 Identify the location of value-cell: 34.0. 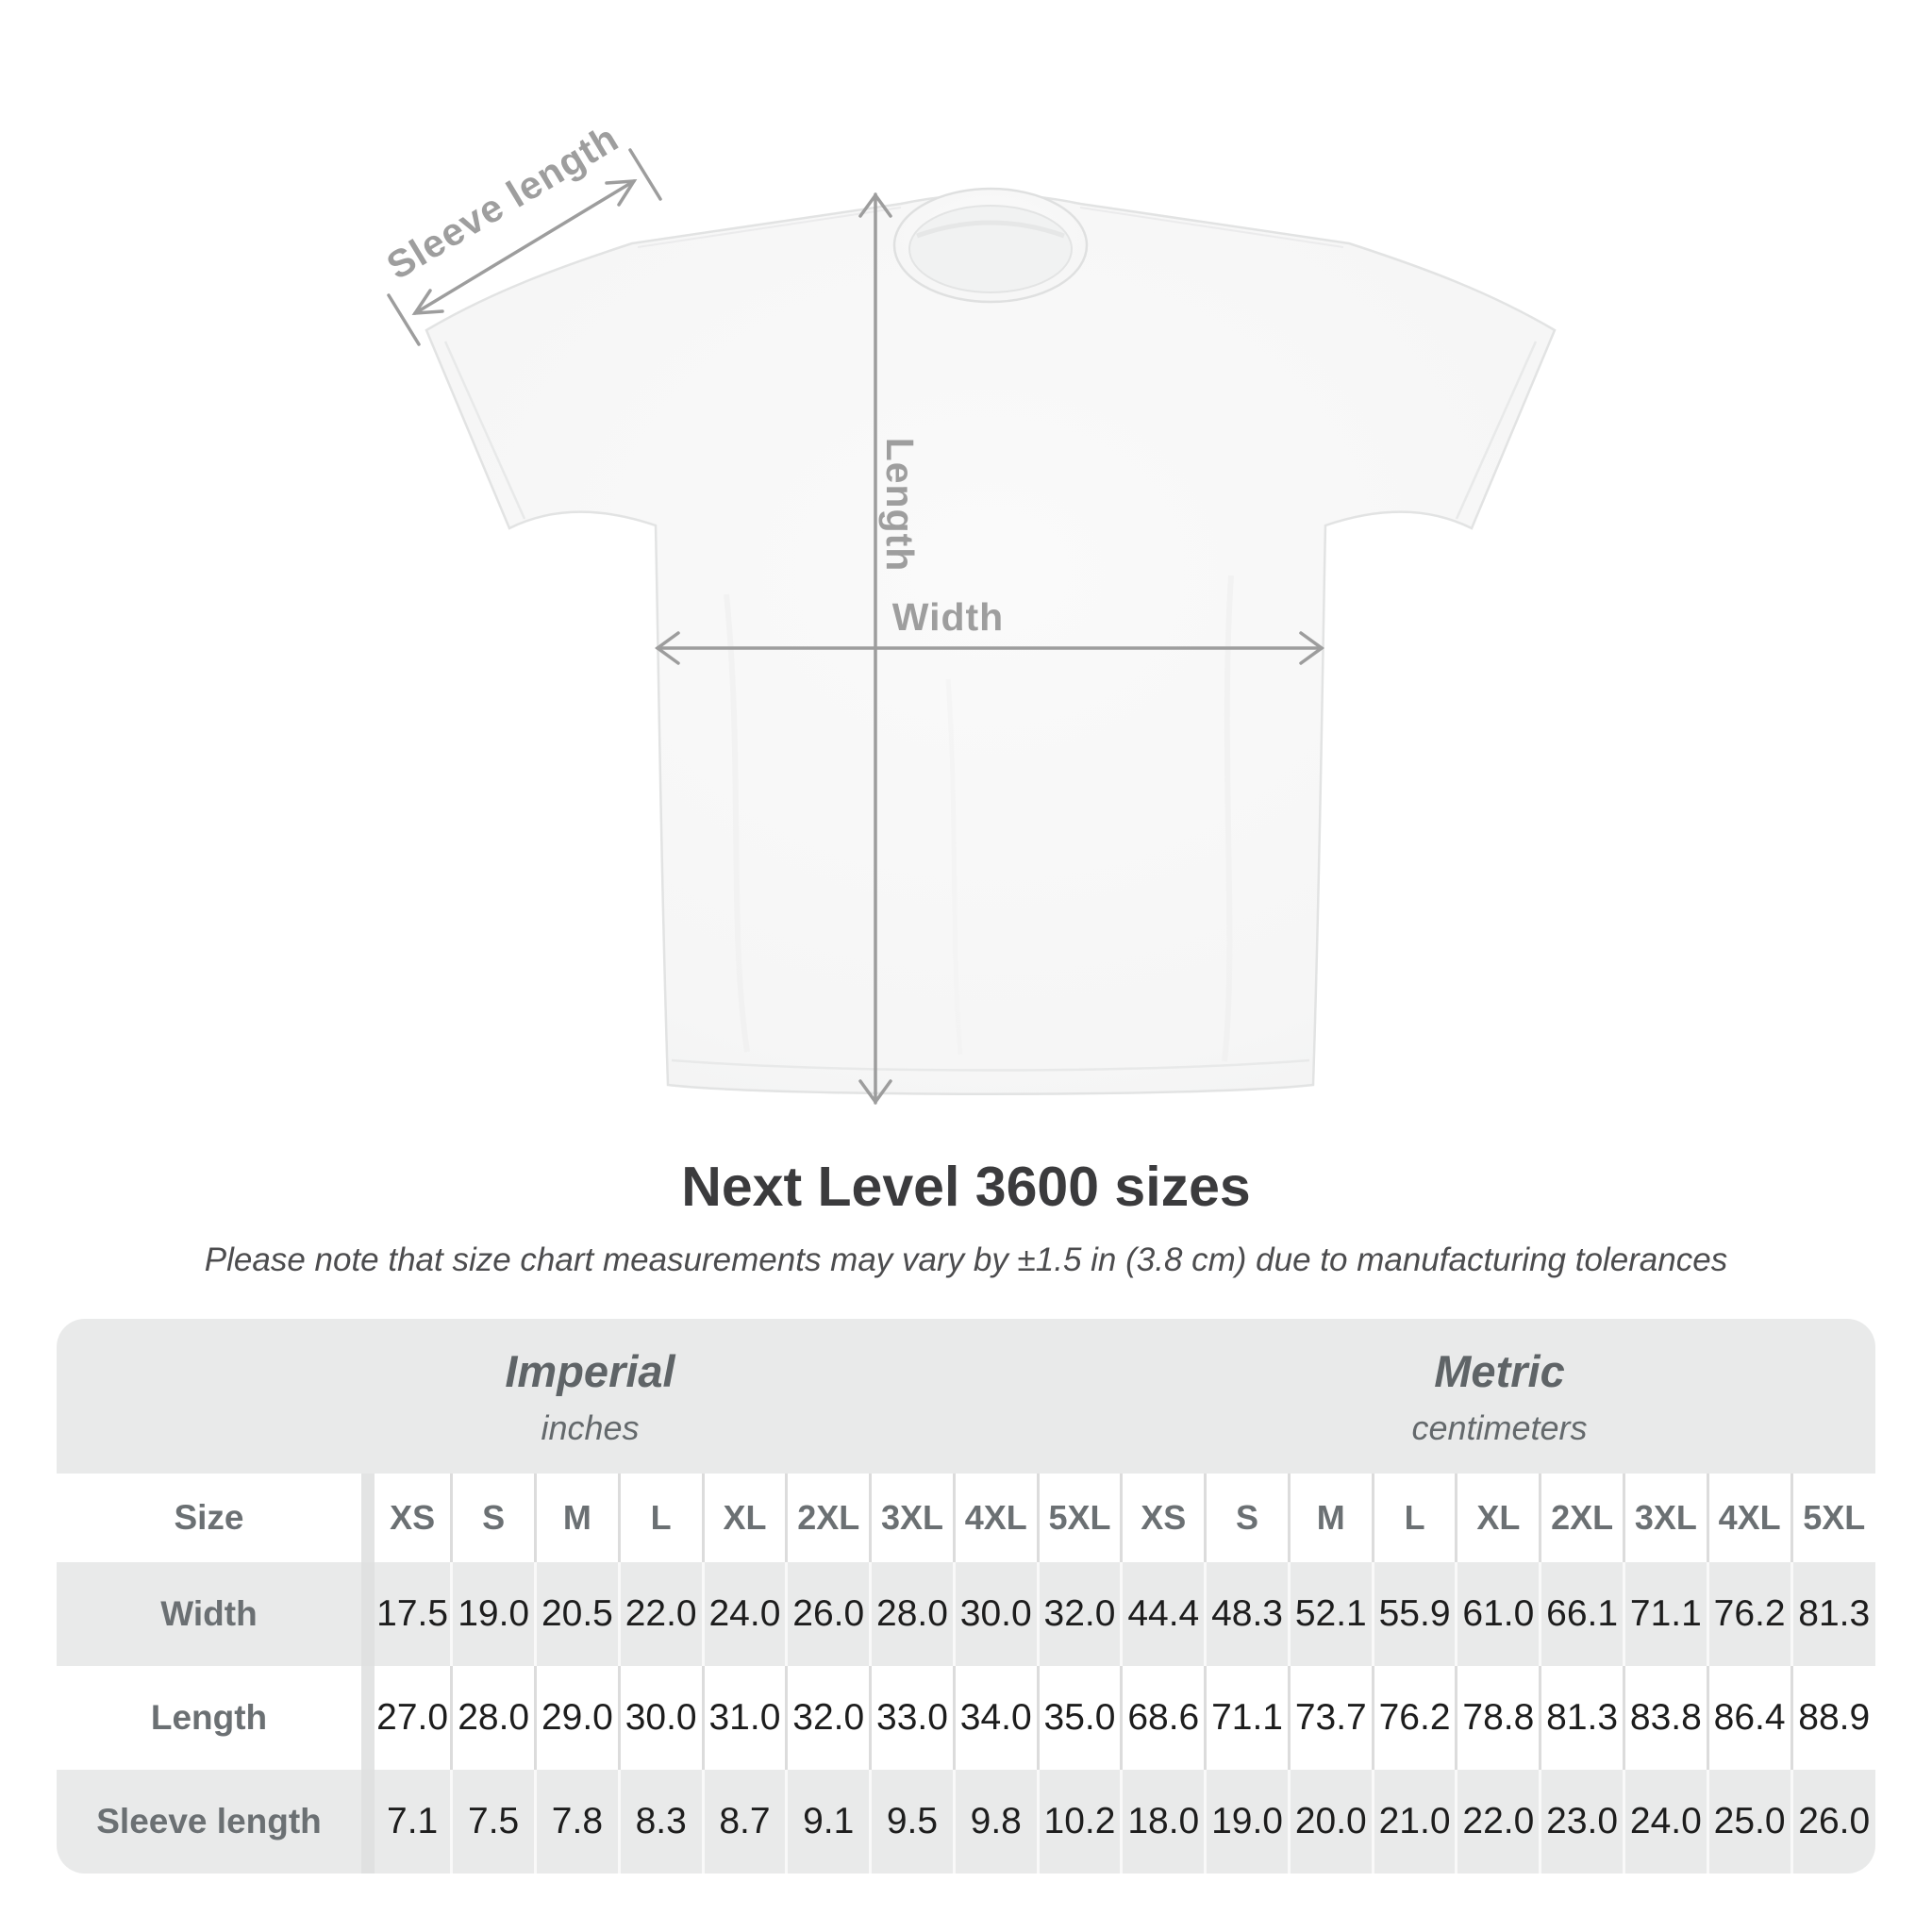
(996, 1718).